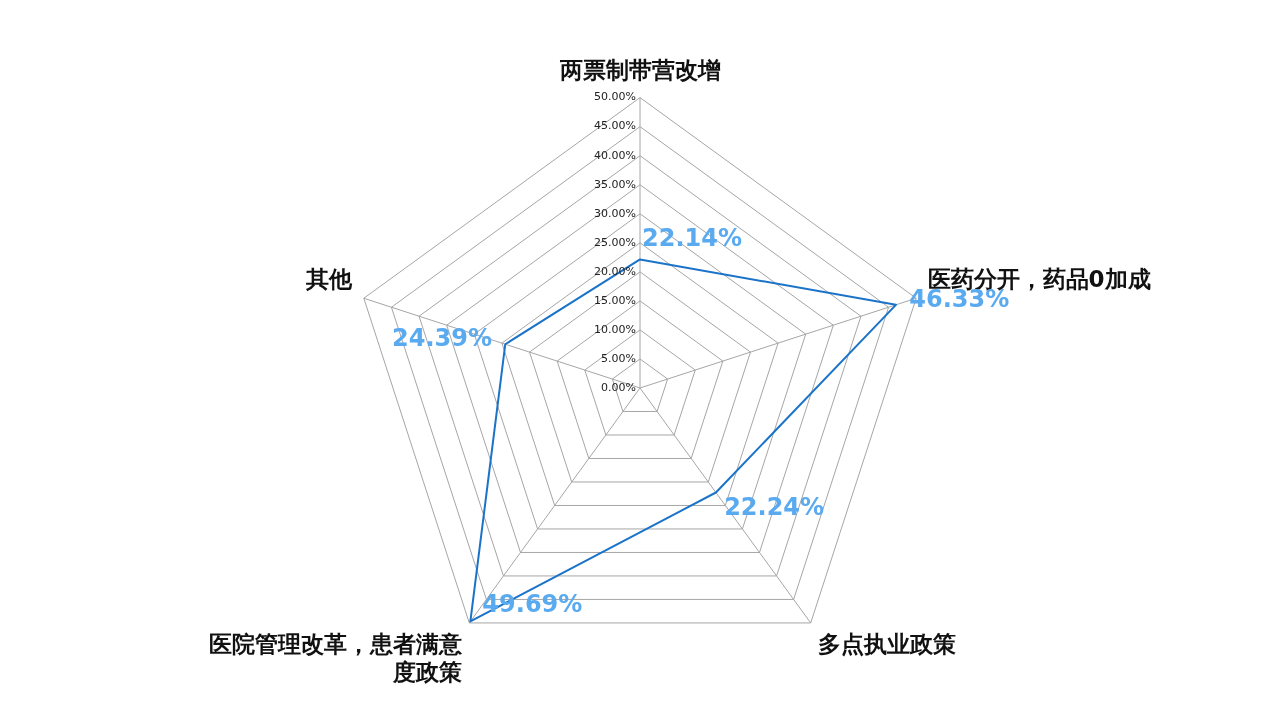  What do you see at coordinates (615, 213) in the screenshot?
I see `y-tick-label: 30.00%` at bounding box center [615, 213].